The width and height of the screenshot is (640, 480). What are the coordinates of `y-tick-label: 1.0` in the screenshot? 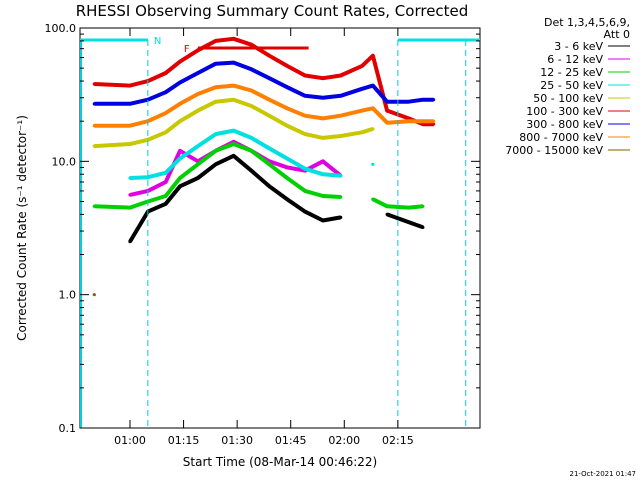 It's located at (68, 295).